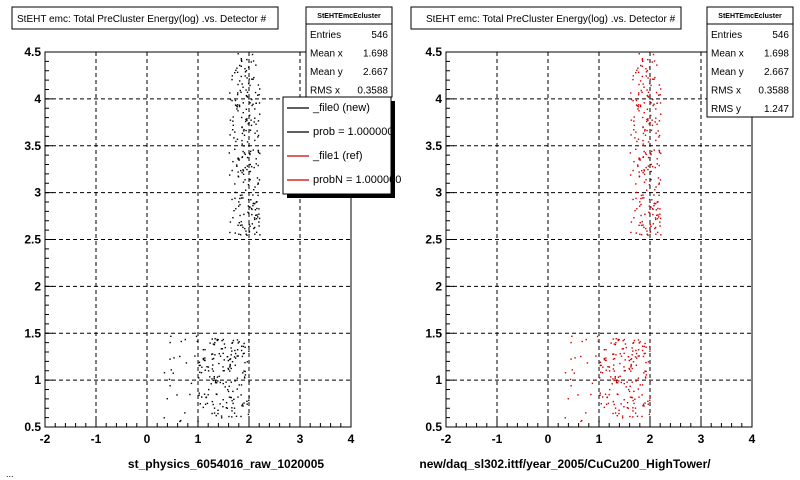 The height and width of the screenshot is (480, 800). What do you see at coordinates (701, 439) in the screenshot?
I see `x-tick-label: 3` at bounding box center [701, 439].